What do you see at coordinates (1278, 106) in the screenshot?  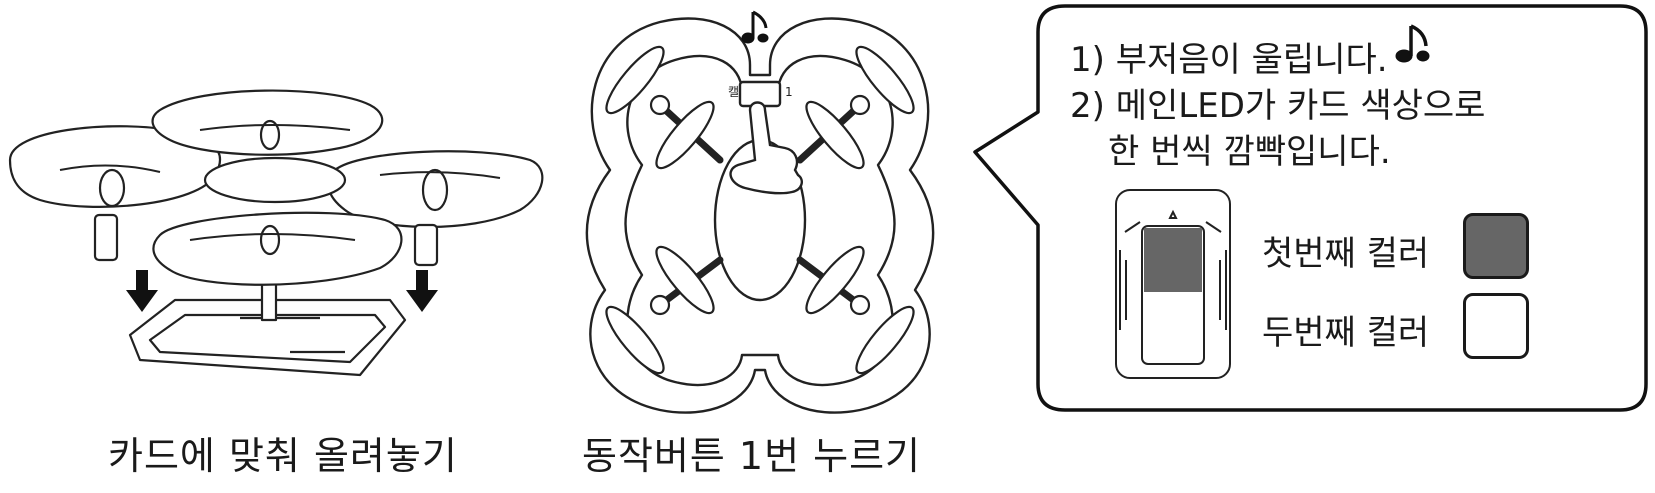 I see `info-line-2: 2) 메인LED가 카드 색상으로` at bounding box center [1278, 106].